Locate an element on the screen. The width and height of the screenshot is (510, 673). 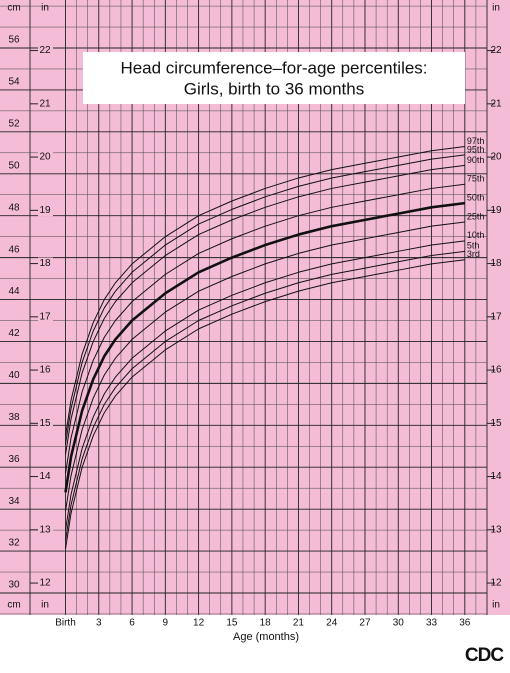
y-tick-label: 52 is located at coordinates (14, 123).